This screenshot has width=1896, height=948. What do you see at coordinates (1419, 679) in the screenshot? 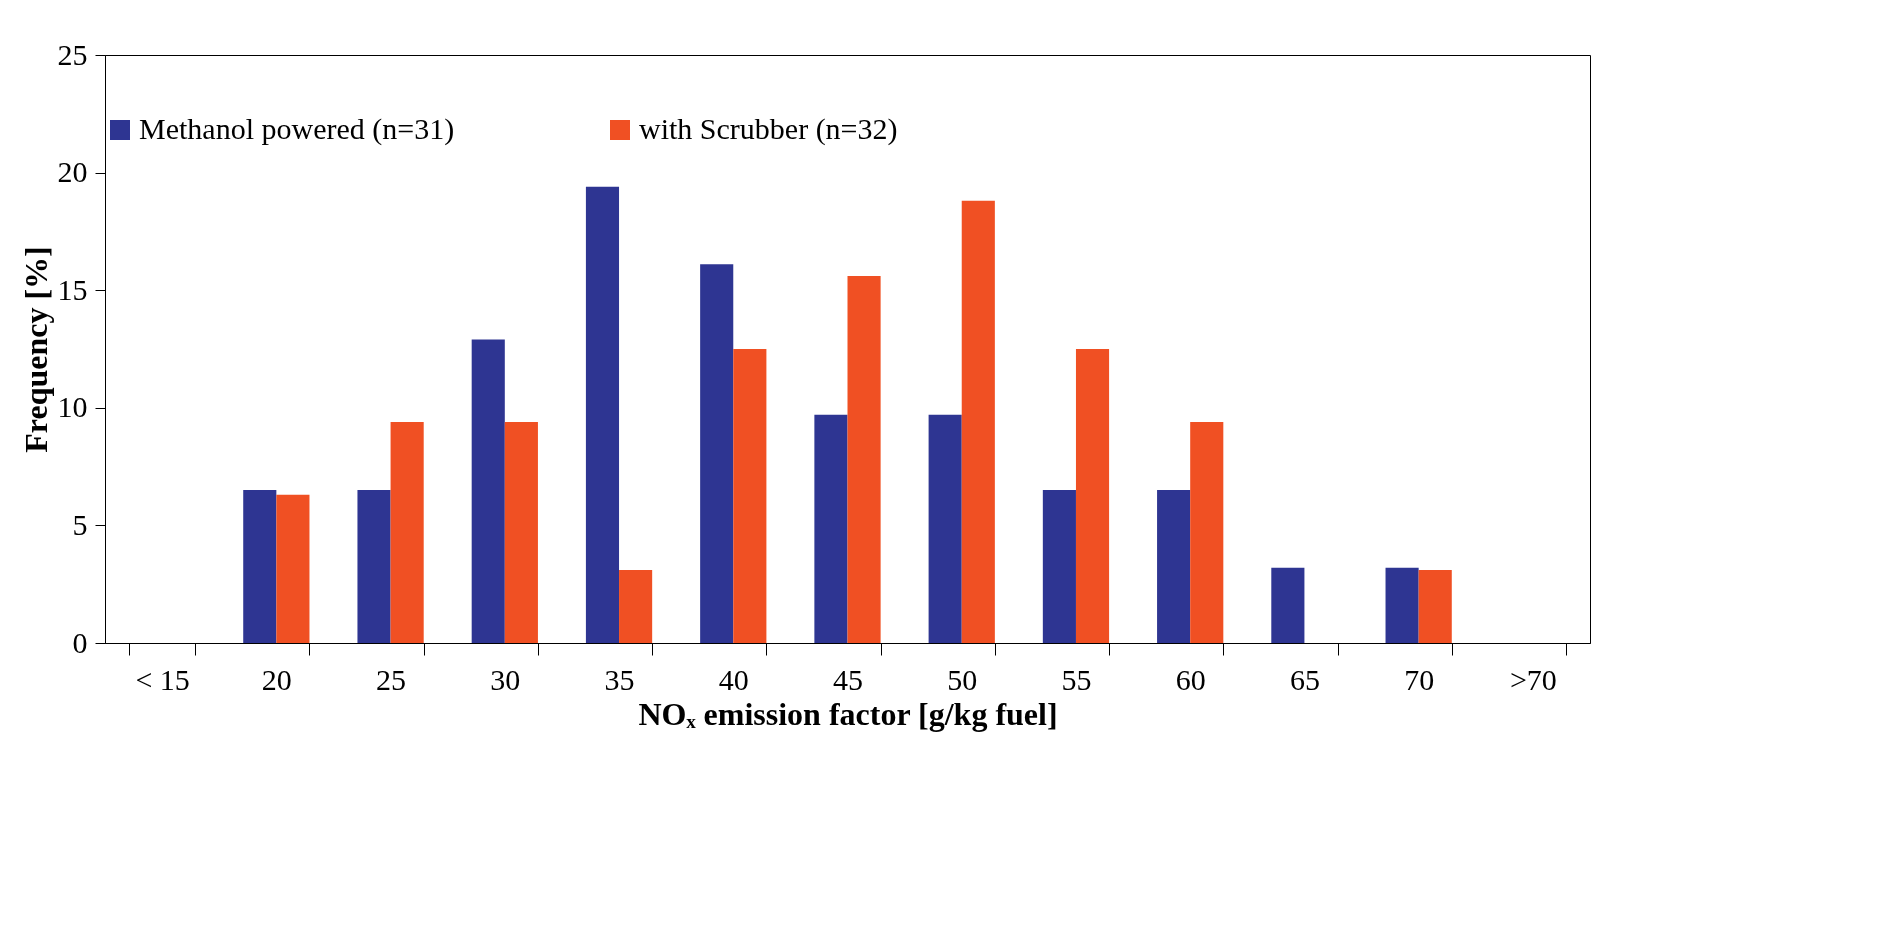
I see `x-tick-label: 70` at bounding box center [1419, 679].